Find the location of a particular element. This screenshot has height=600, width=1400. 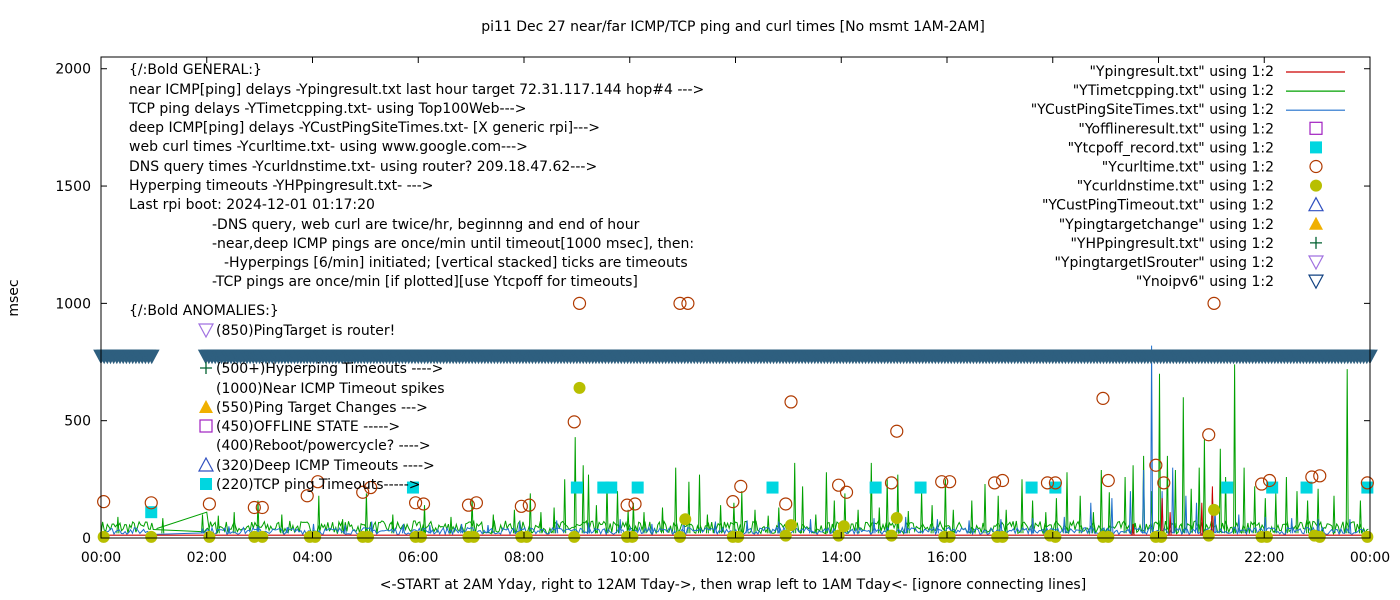

x-tick-label: 14:00 is located at coordinates (841, 558).